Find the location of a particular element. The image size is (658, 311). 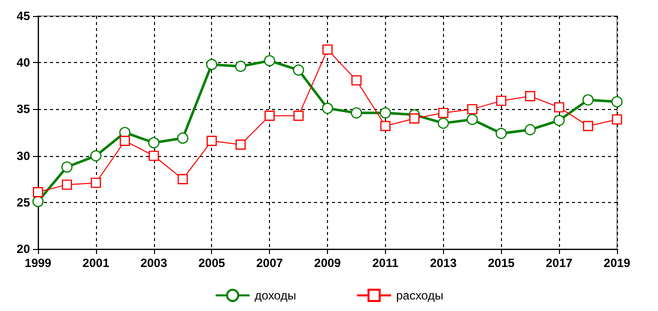

x-tick-label: 2011 is located at coordinates (385, 263).